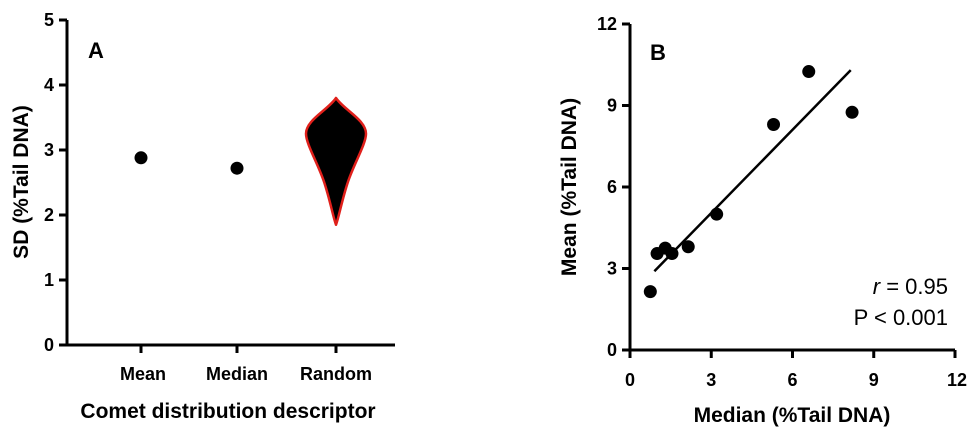 Image resolution: width=970 pixels, height=433 pixels. What do you see at coordinates (49, 215) in the screenshot?
I see `panel-a-y-tick-label: 2` at bounding box center [49, 215].